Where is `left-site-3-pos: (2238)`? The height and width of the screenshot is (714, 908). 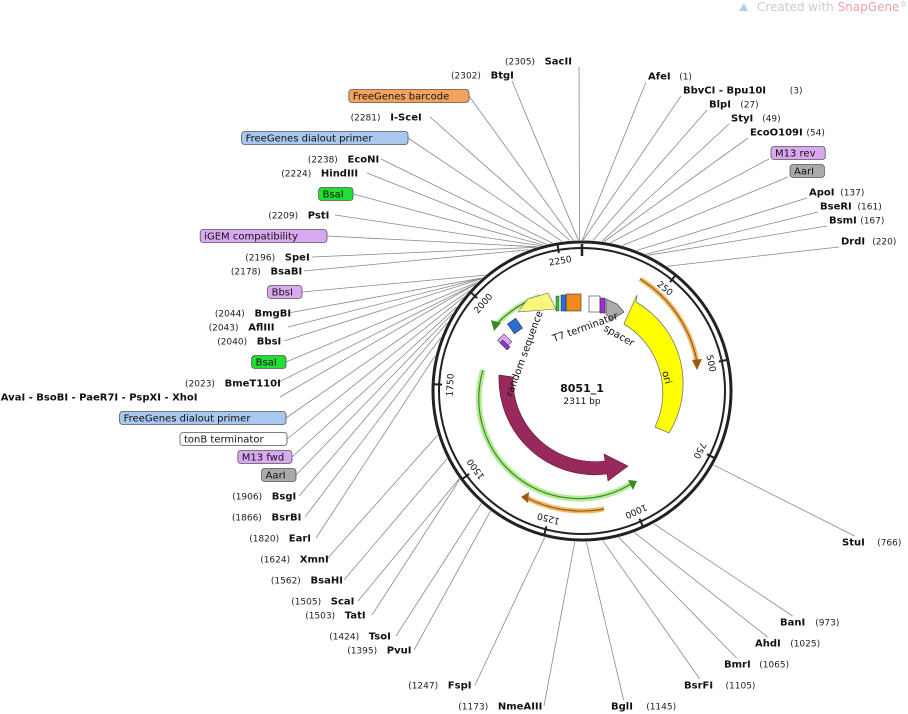
left-site-3-pos: (2238) is located at coordinates (323, 161).